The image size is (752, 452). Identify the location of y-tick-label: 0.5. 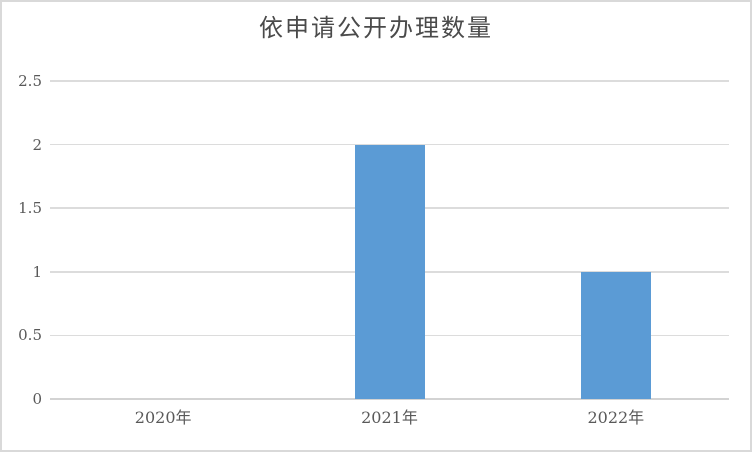
(30, 335).